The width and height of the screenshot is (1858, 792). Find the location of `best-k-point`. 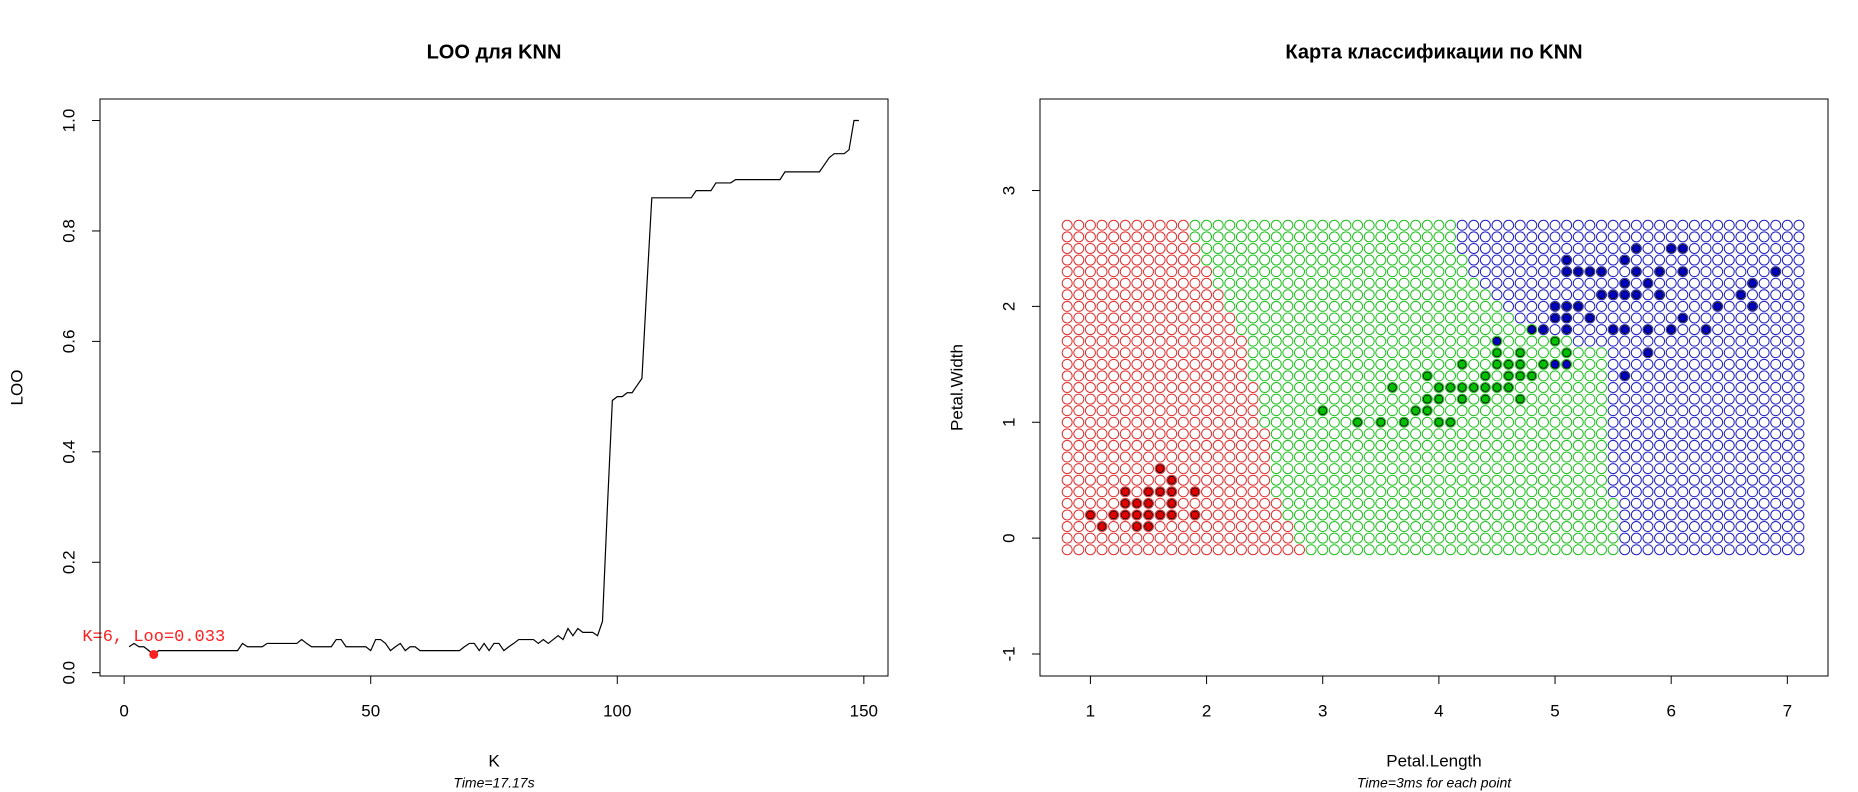

best-k-point is located at coordinates (154, 654).